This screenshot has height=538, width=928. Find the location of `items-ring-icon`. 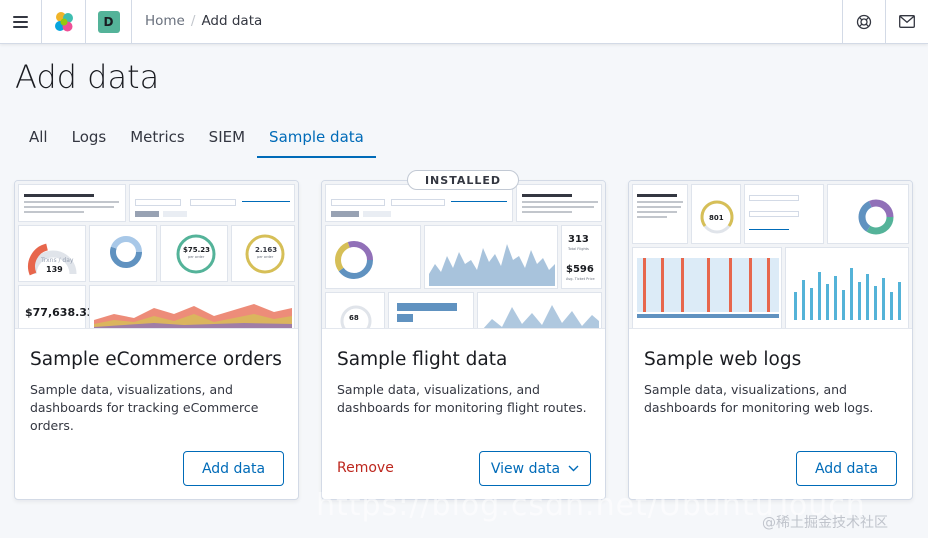

items-ring-icon is located at coordinates (265, 254).